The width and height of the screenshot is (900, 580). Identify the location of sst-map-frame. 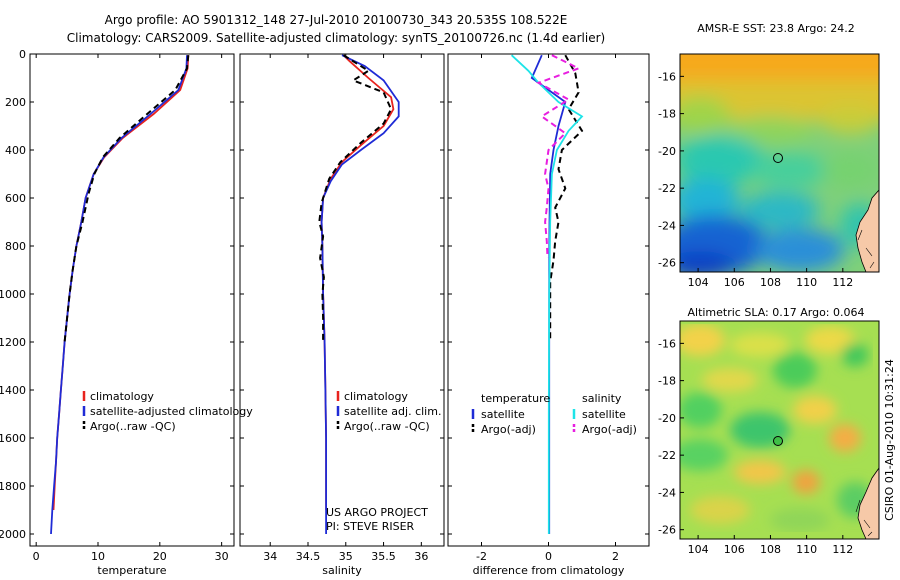
(779, 163).